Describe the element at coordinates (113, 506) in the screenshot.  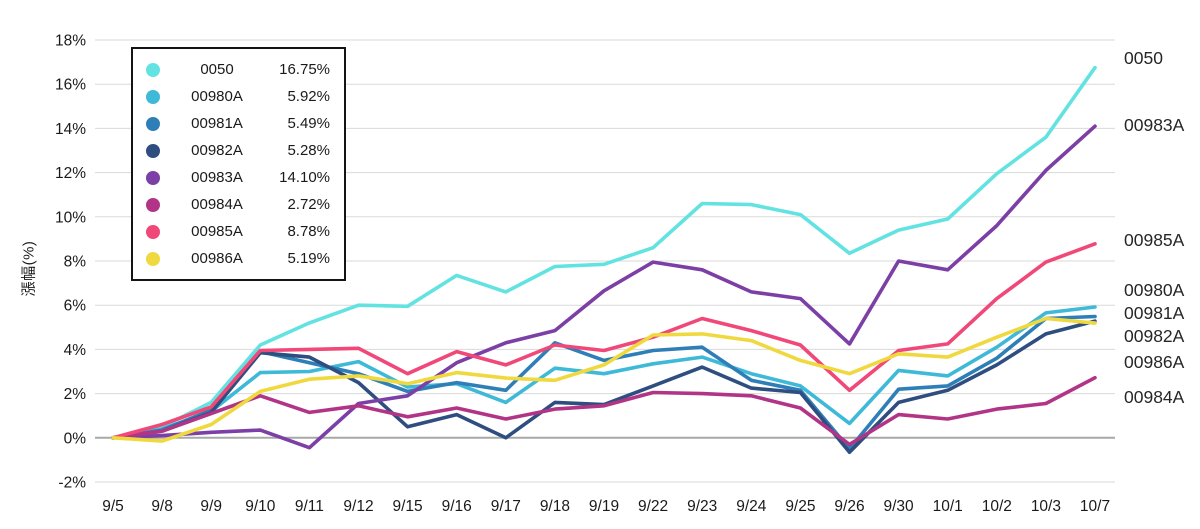
I see `x-tick-label: 9/5` at that location.